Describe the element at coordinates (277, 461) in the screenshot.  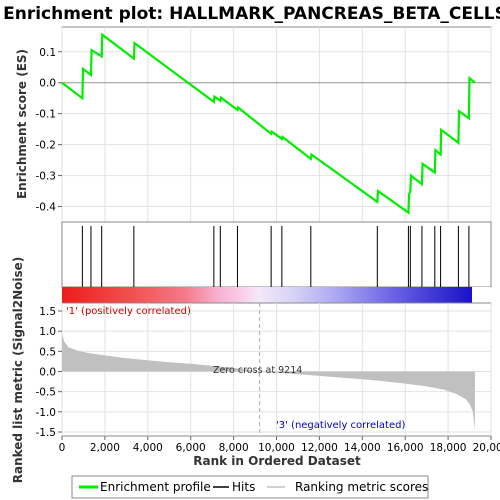
I see `x-axis-title: Rank in Ordered Dataset` at that location.